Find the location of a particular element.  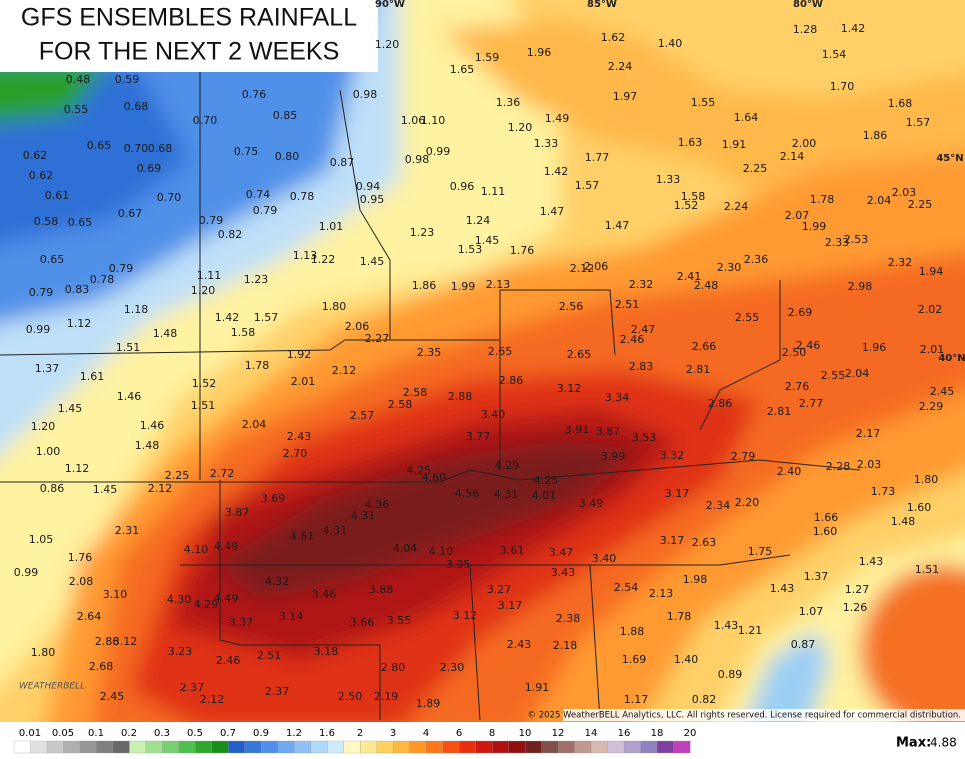

rainfall-label: 1.88 is located at coordinates (632, 631).